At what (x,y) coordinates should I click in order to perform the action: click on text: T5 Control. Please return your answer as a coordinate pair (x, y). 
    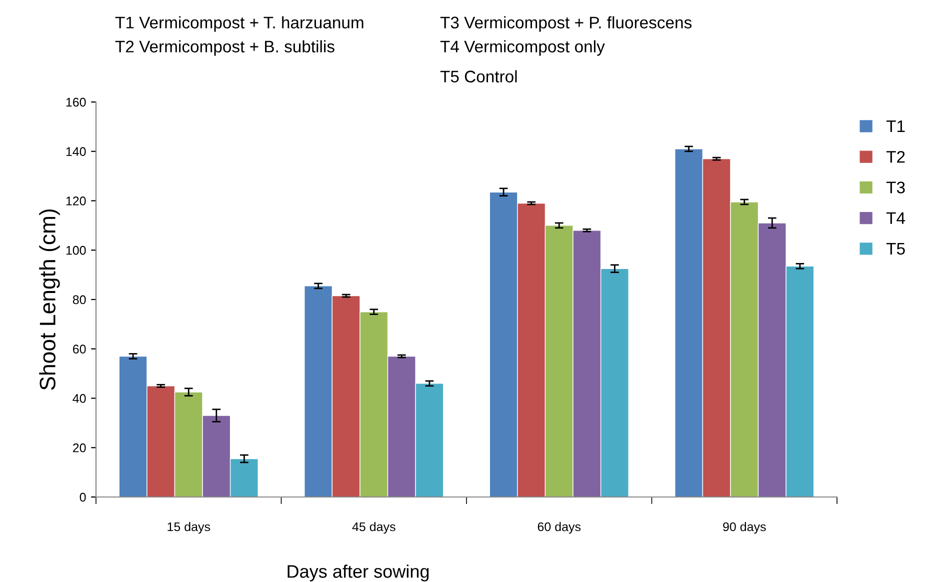
    Looking at the image, I should click on (478, 76).